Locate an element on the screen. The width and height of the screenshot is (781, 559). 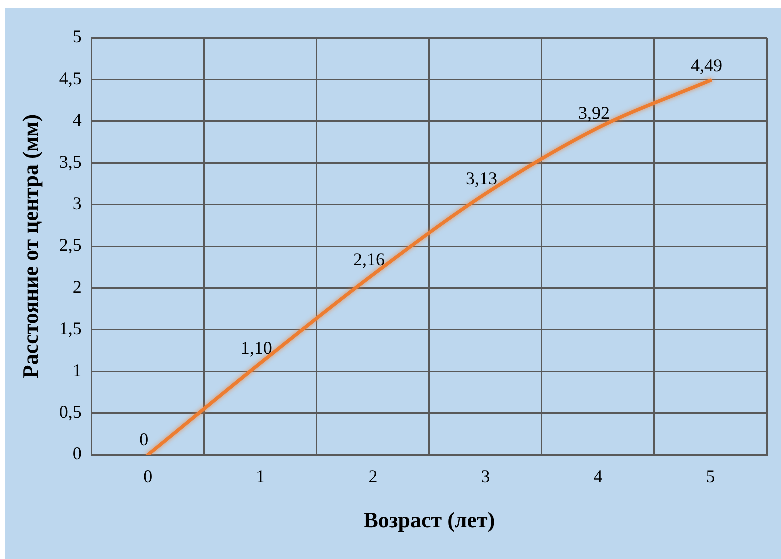
y-tick-label: 1,5 is located at coordinates (70, 328).